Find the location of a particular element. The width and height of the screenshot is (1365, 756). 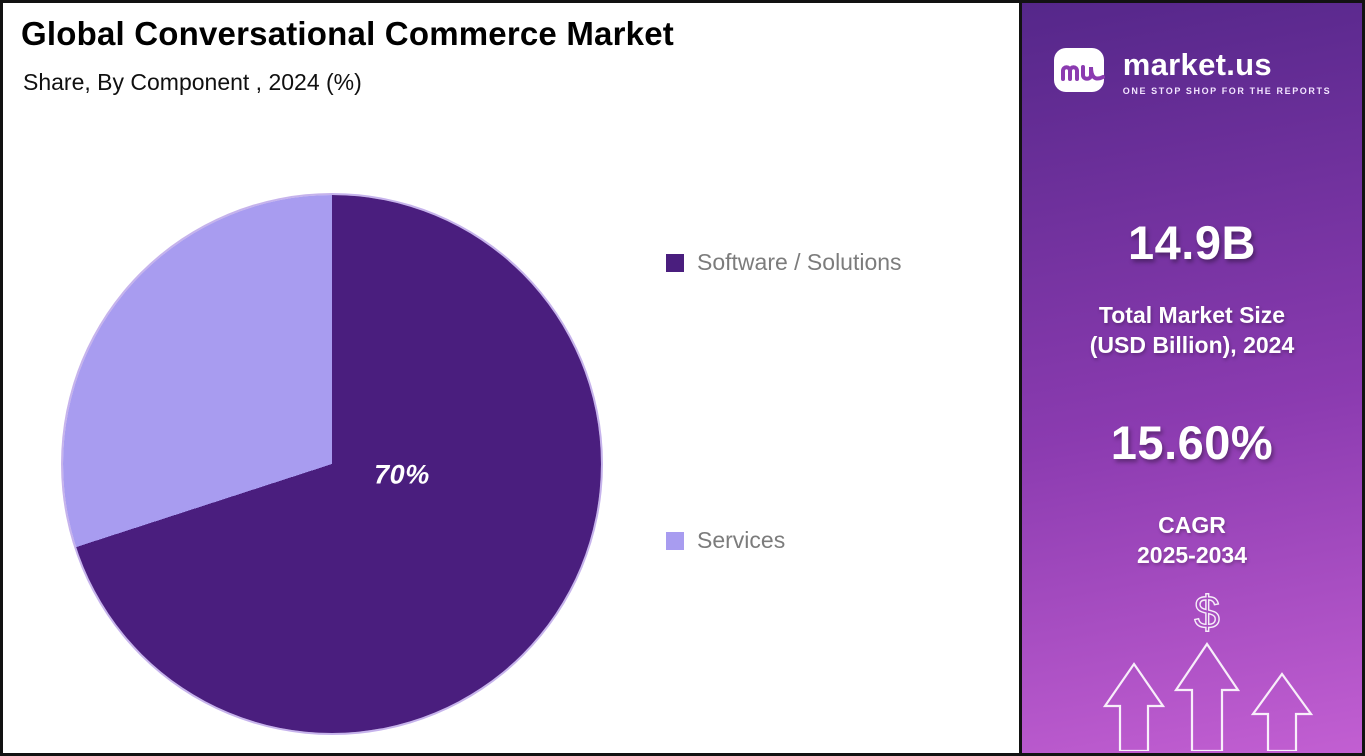

legend-swatch-software is located at coordinates (675, 262).